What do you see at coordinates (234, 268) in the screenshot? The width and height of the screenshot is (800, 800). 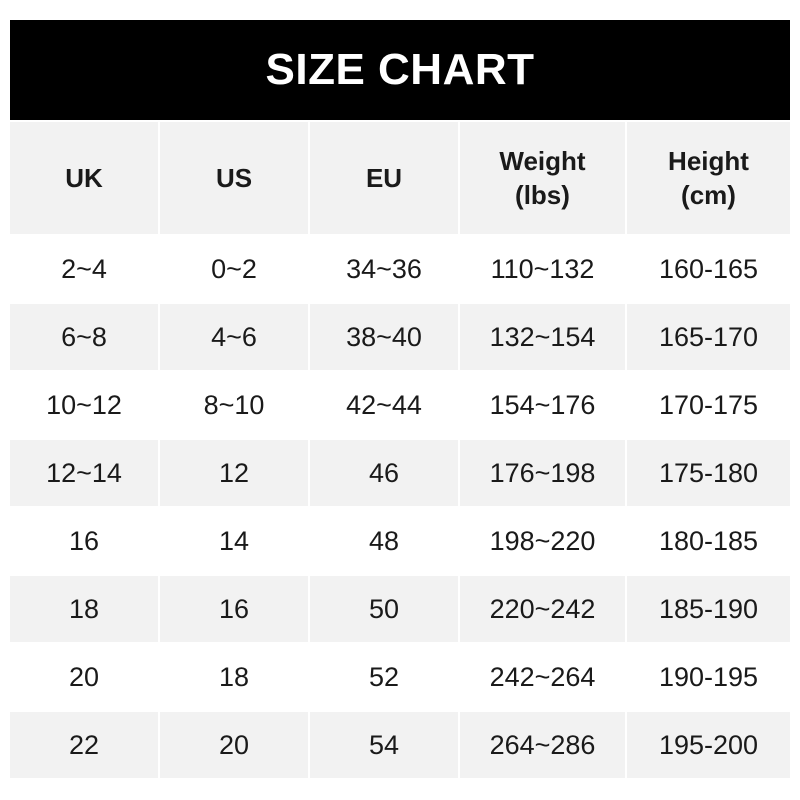 I see `cell-us: 0~2` at bounding box center [234, 268].